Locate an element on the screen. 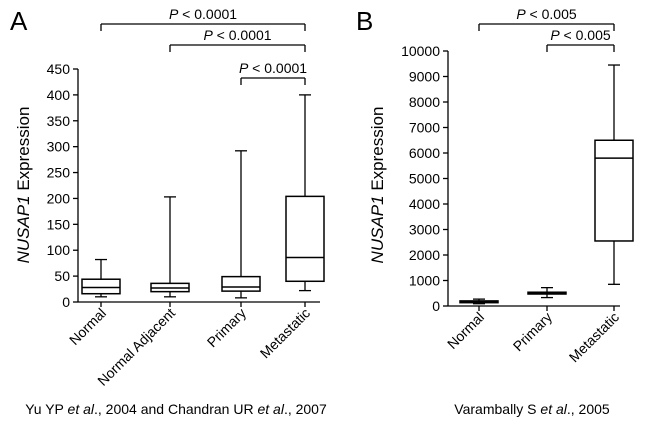 The image size is (650, 430). panel-b-source-caption: Varambally S et al., 2005 is located at coordinates (532, 409).